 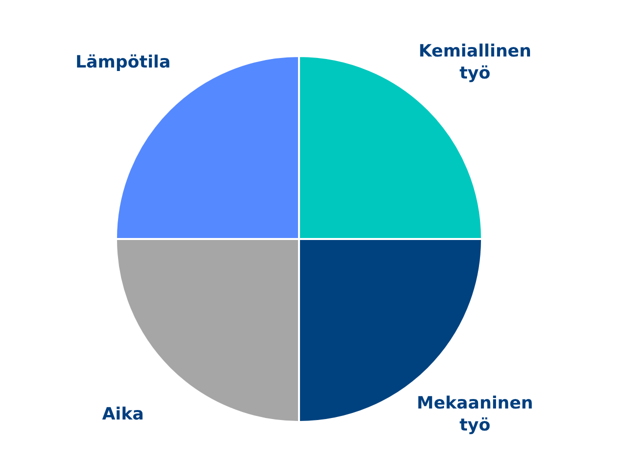 What do you see at coordinates (475, 62) in the screenshot?
I see `slice-label: Kemiallinen työ` at bounding box center [475, 62].